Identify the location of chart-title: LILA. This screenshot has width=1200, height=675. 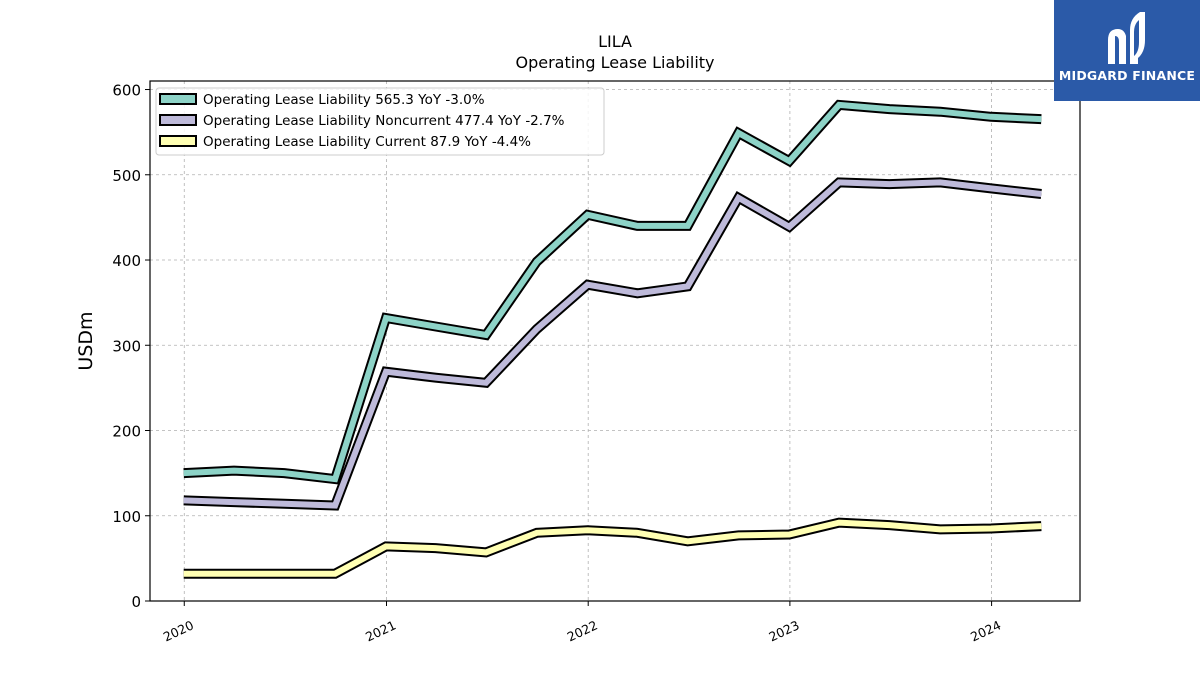
(615, 41).